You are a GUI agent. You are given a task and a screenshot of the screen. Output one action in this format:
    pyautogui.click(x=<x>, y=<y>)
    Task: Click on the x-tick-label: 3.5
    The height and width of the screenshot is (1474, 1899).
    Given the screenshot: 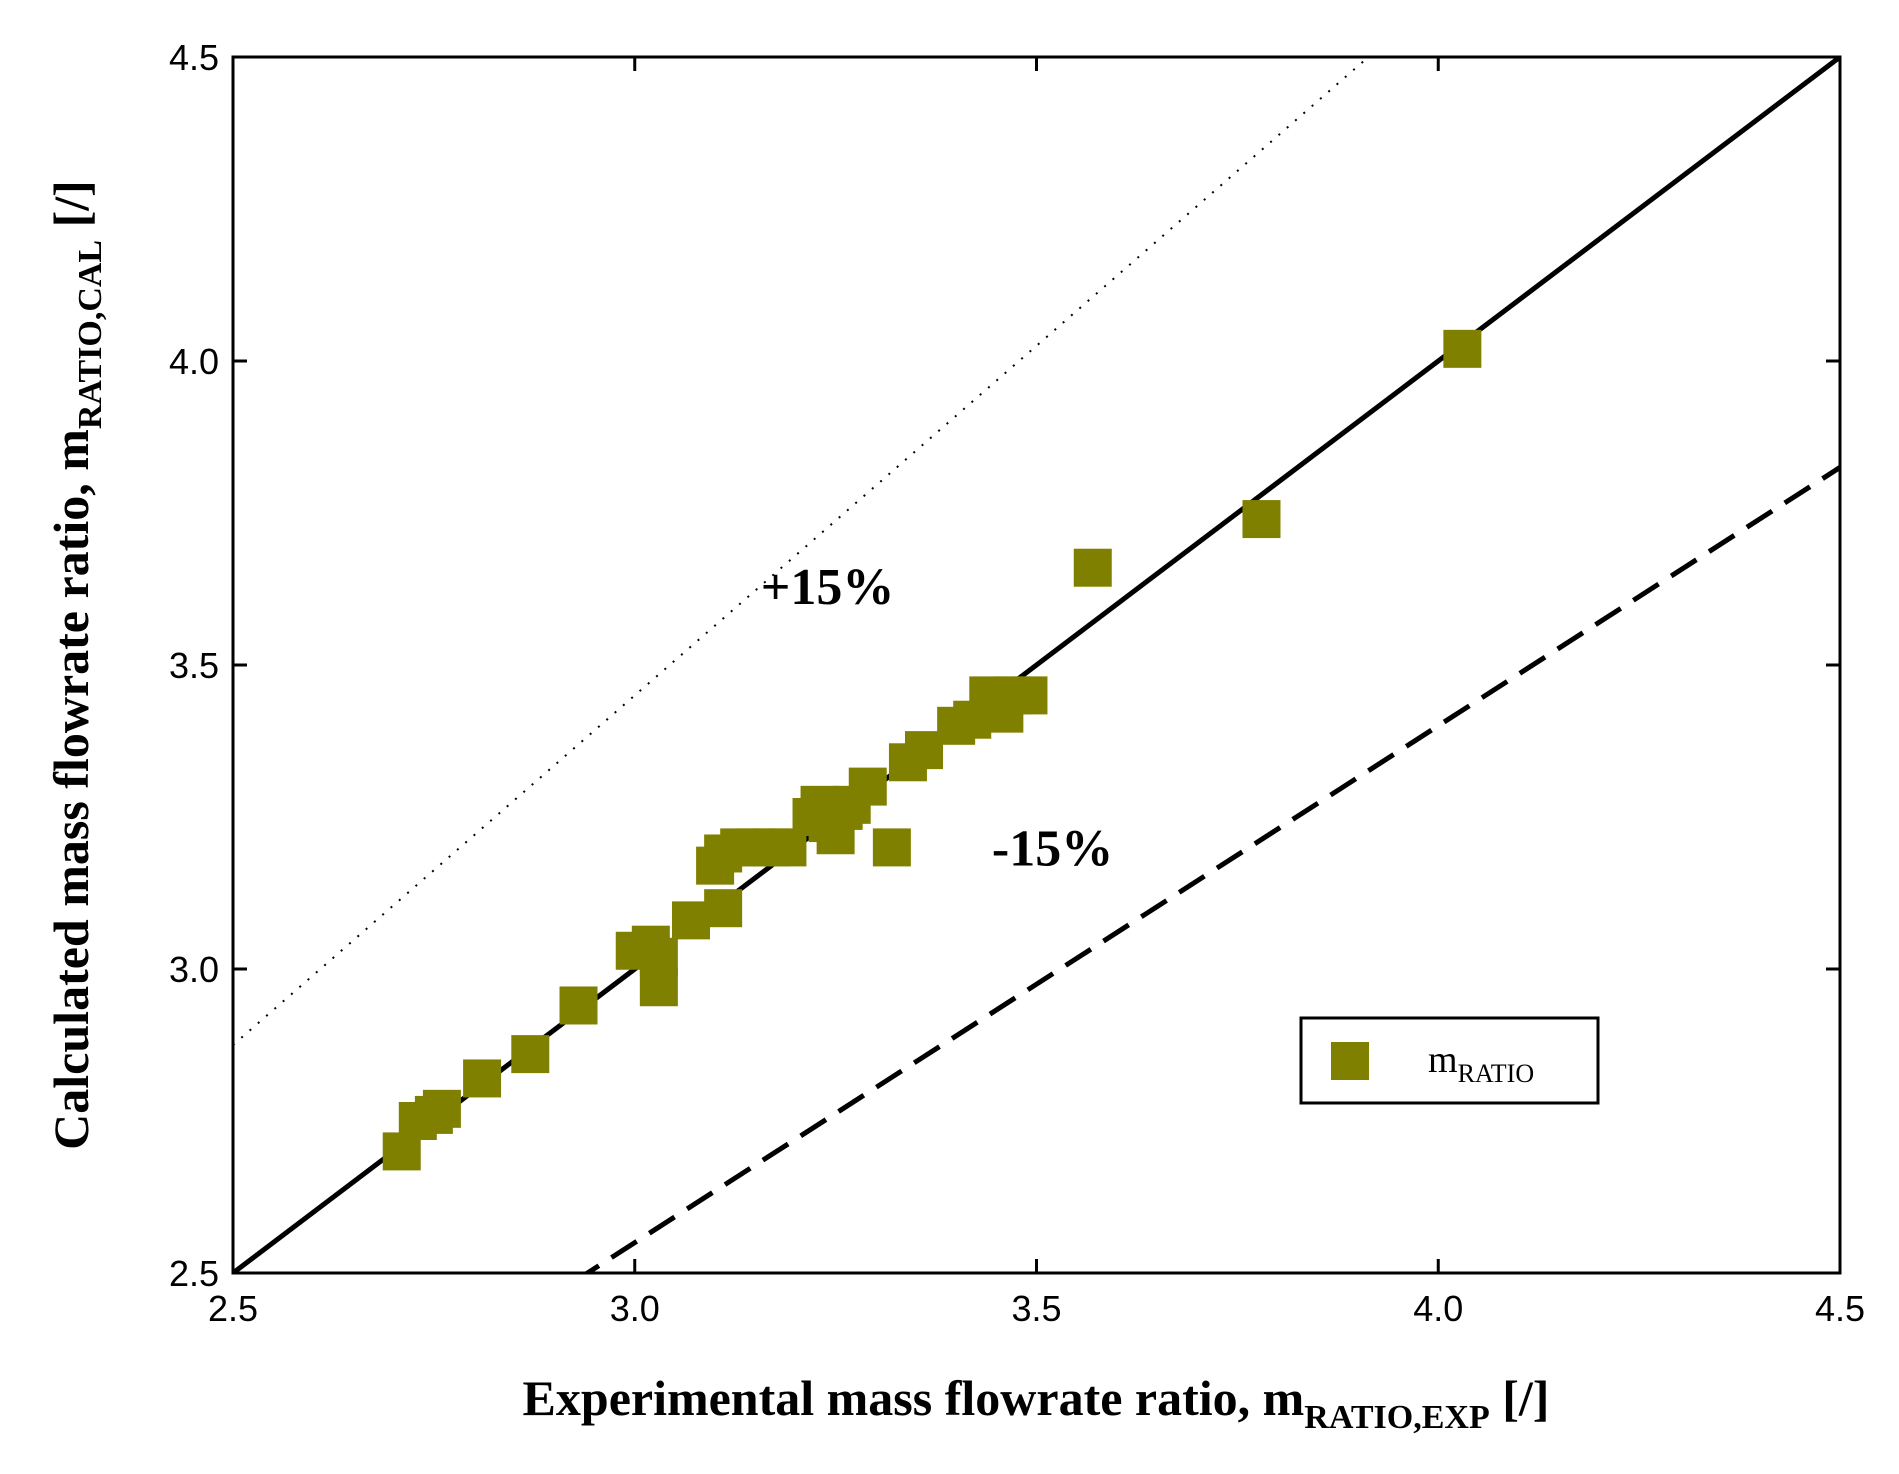 What is the action you would take?
    pyautogui.click(x=1036, y=1308)
    